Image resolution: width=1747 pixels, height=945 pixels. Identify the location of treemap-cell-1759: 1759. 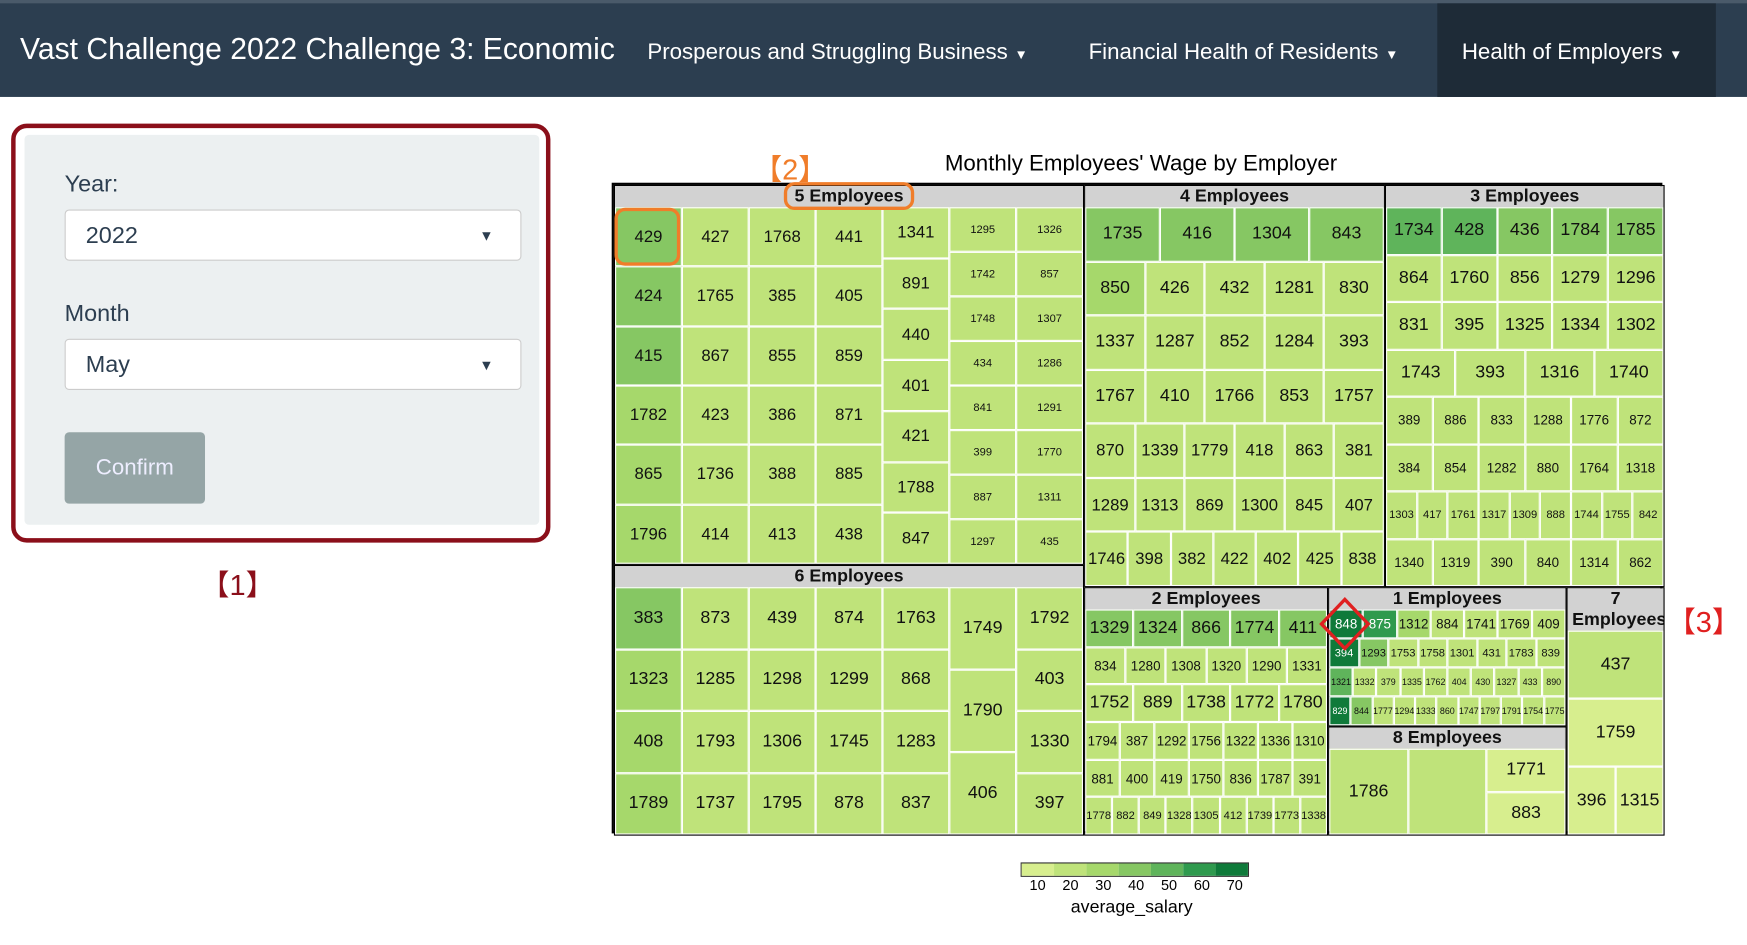
(1615, 732).